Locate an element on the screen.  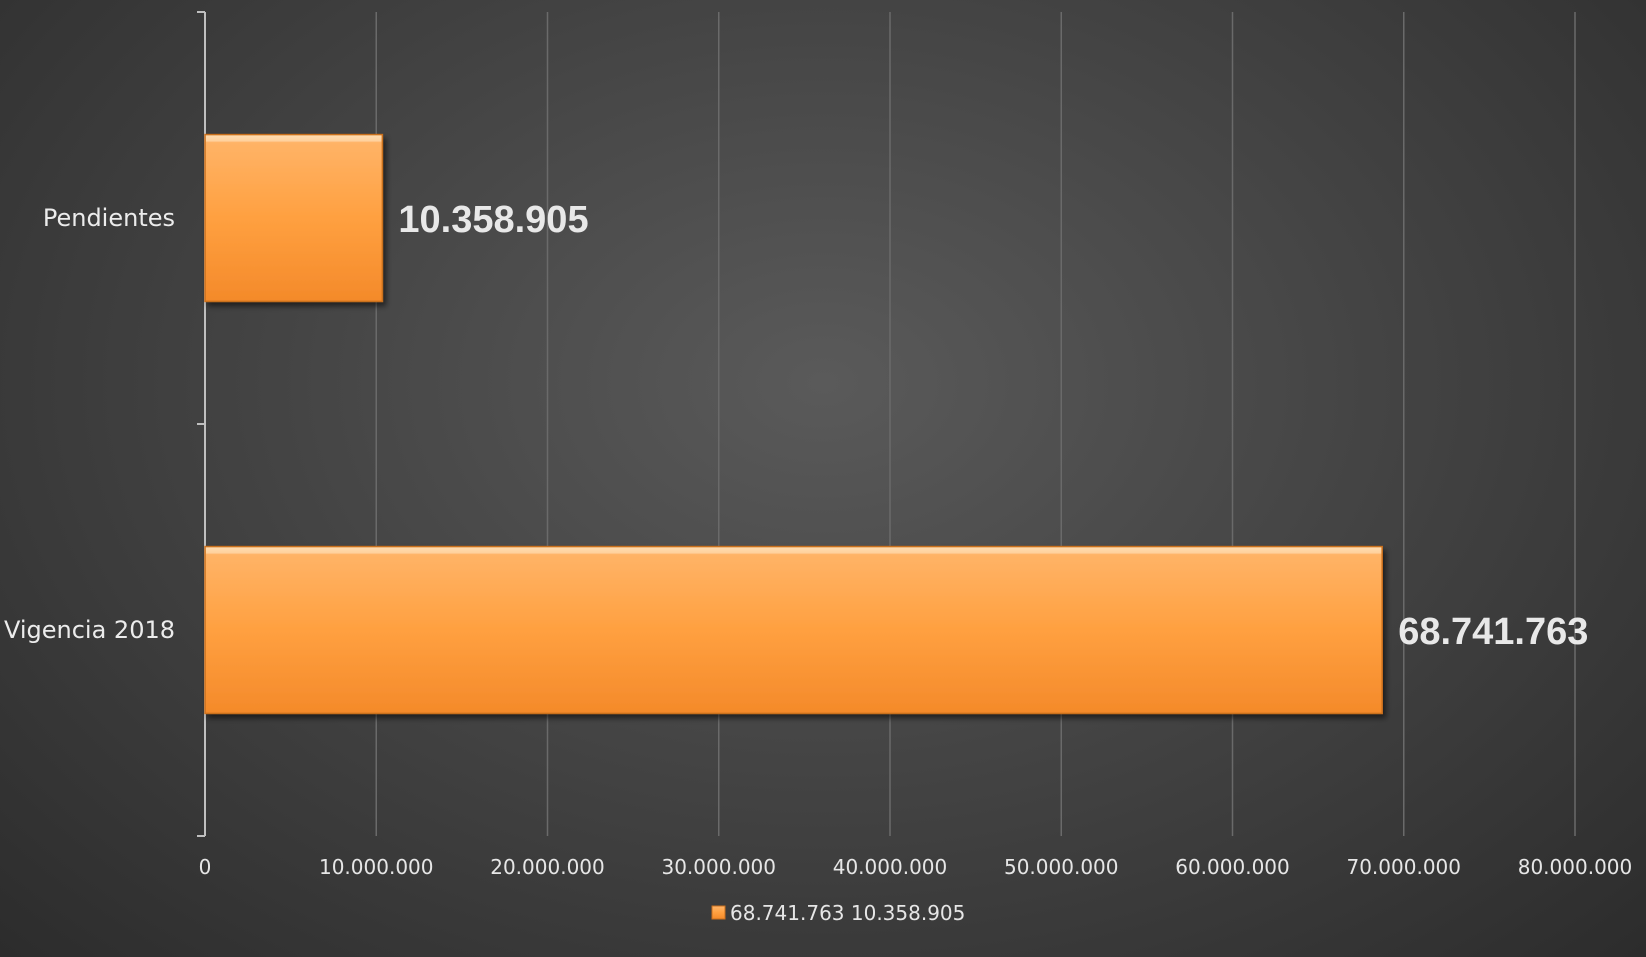
legend-swatch is located at coordinates (718, 912).